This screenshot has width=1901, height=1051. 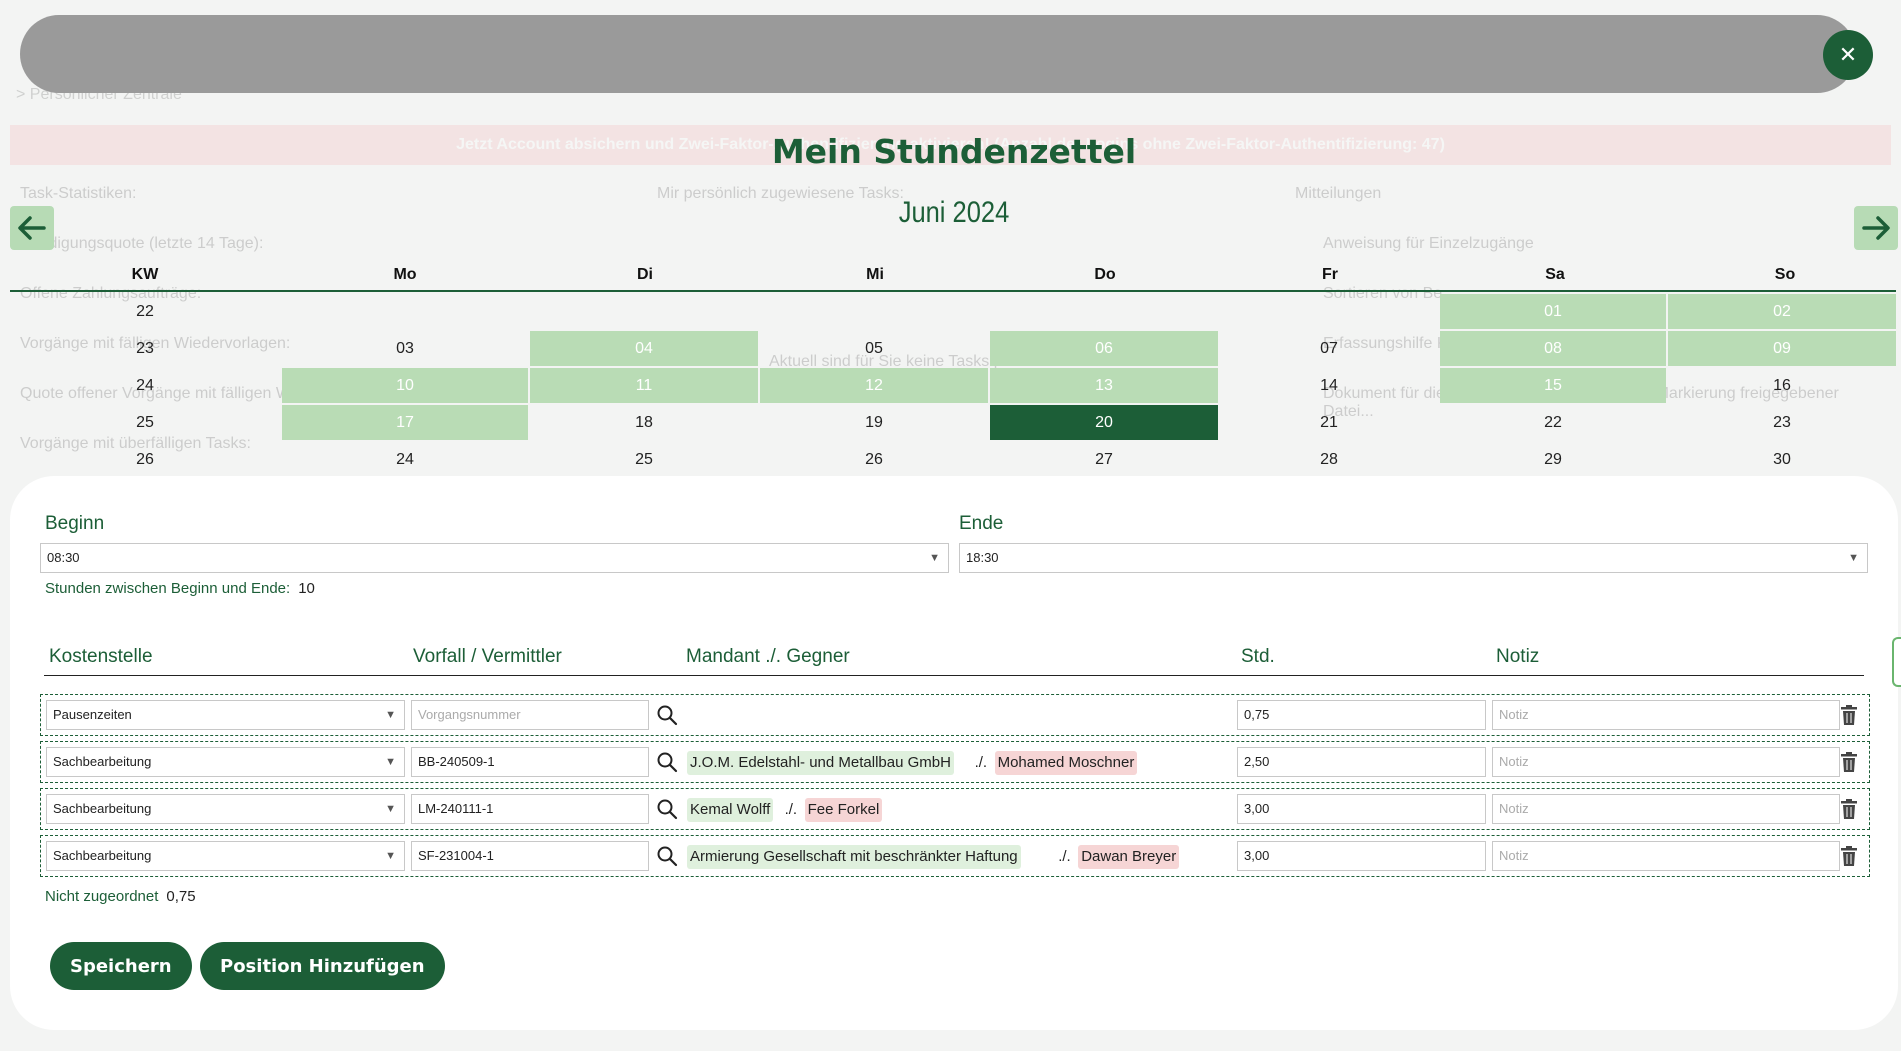 I want to click on vorfall-input: Vorgangsnummer, so click(x=530, y=715).